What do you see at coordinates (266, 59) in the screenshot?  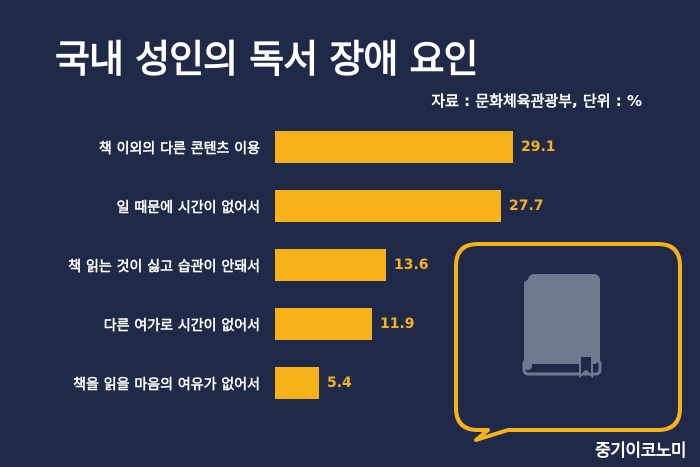 I see `page-title: 국내 성인의 독서 장애 요인` at bounding box center [266, 59].